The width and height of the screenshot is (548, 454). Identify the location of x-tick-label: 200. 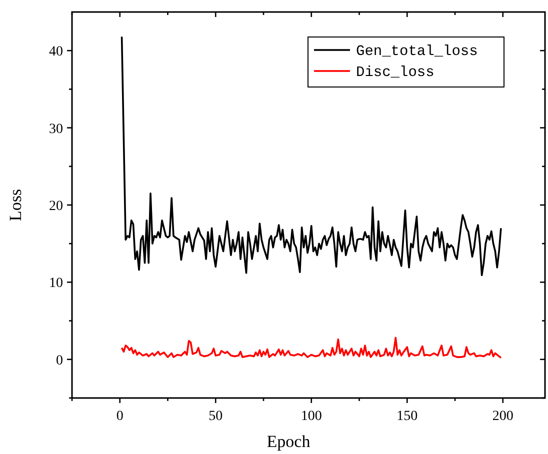
(503, 416).